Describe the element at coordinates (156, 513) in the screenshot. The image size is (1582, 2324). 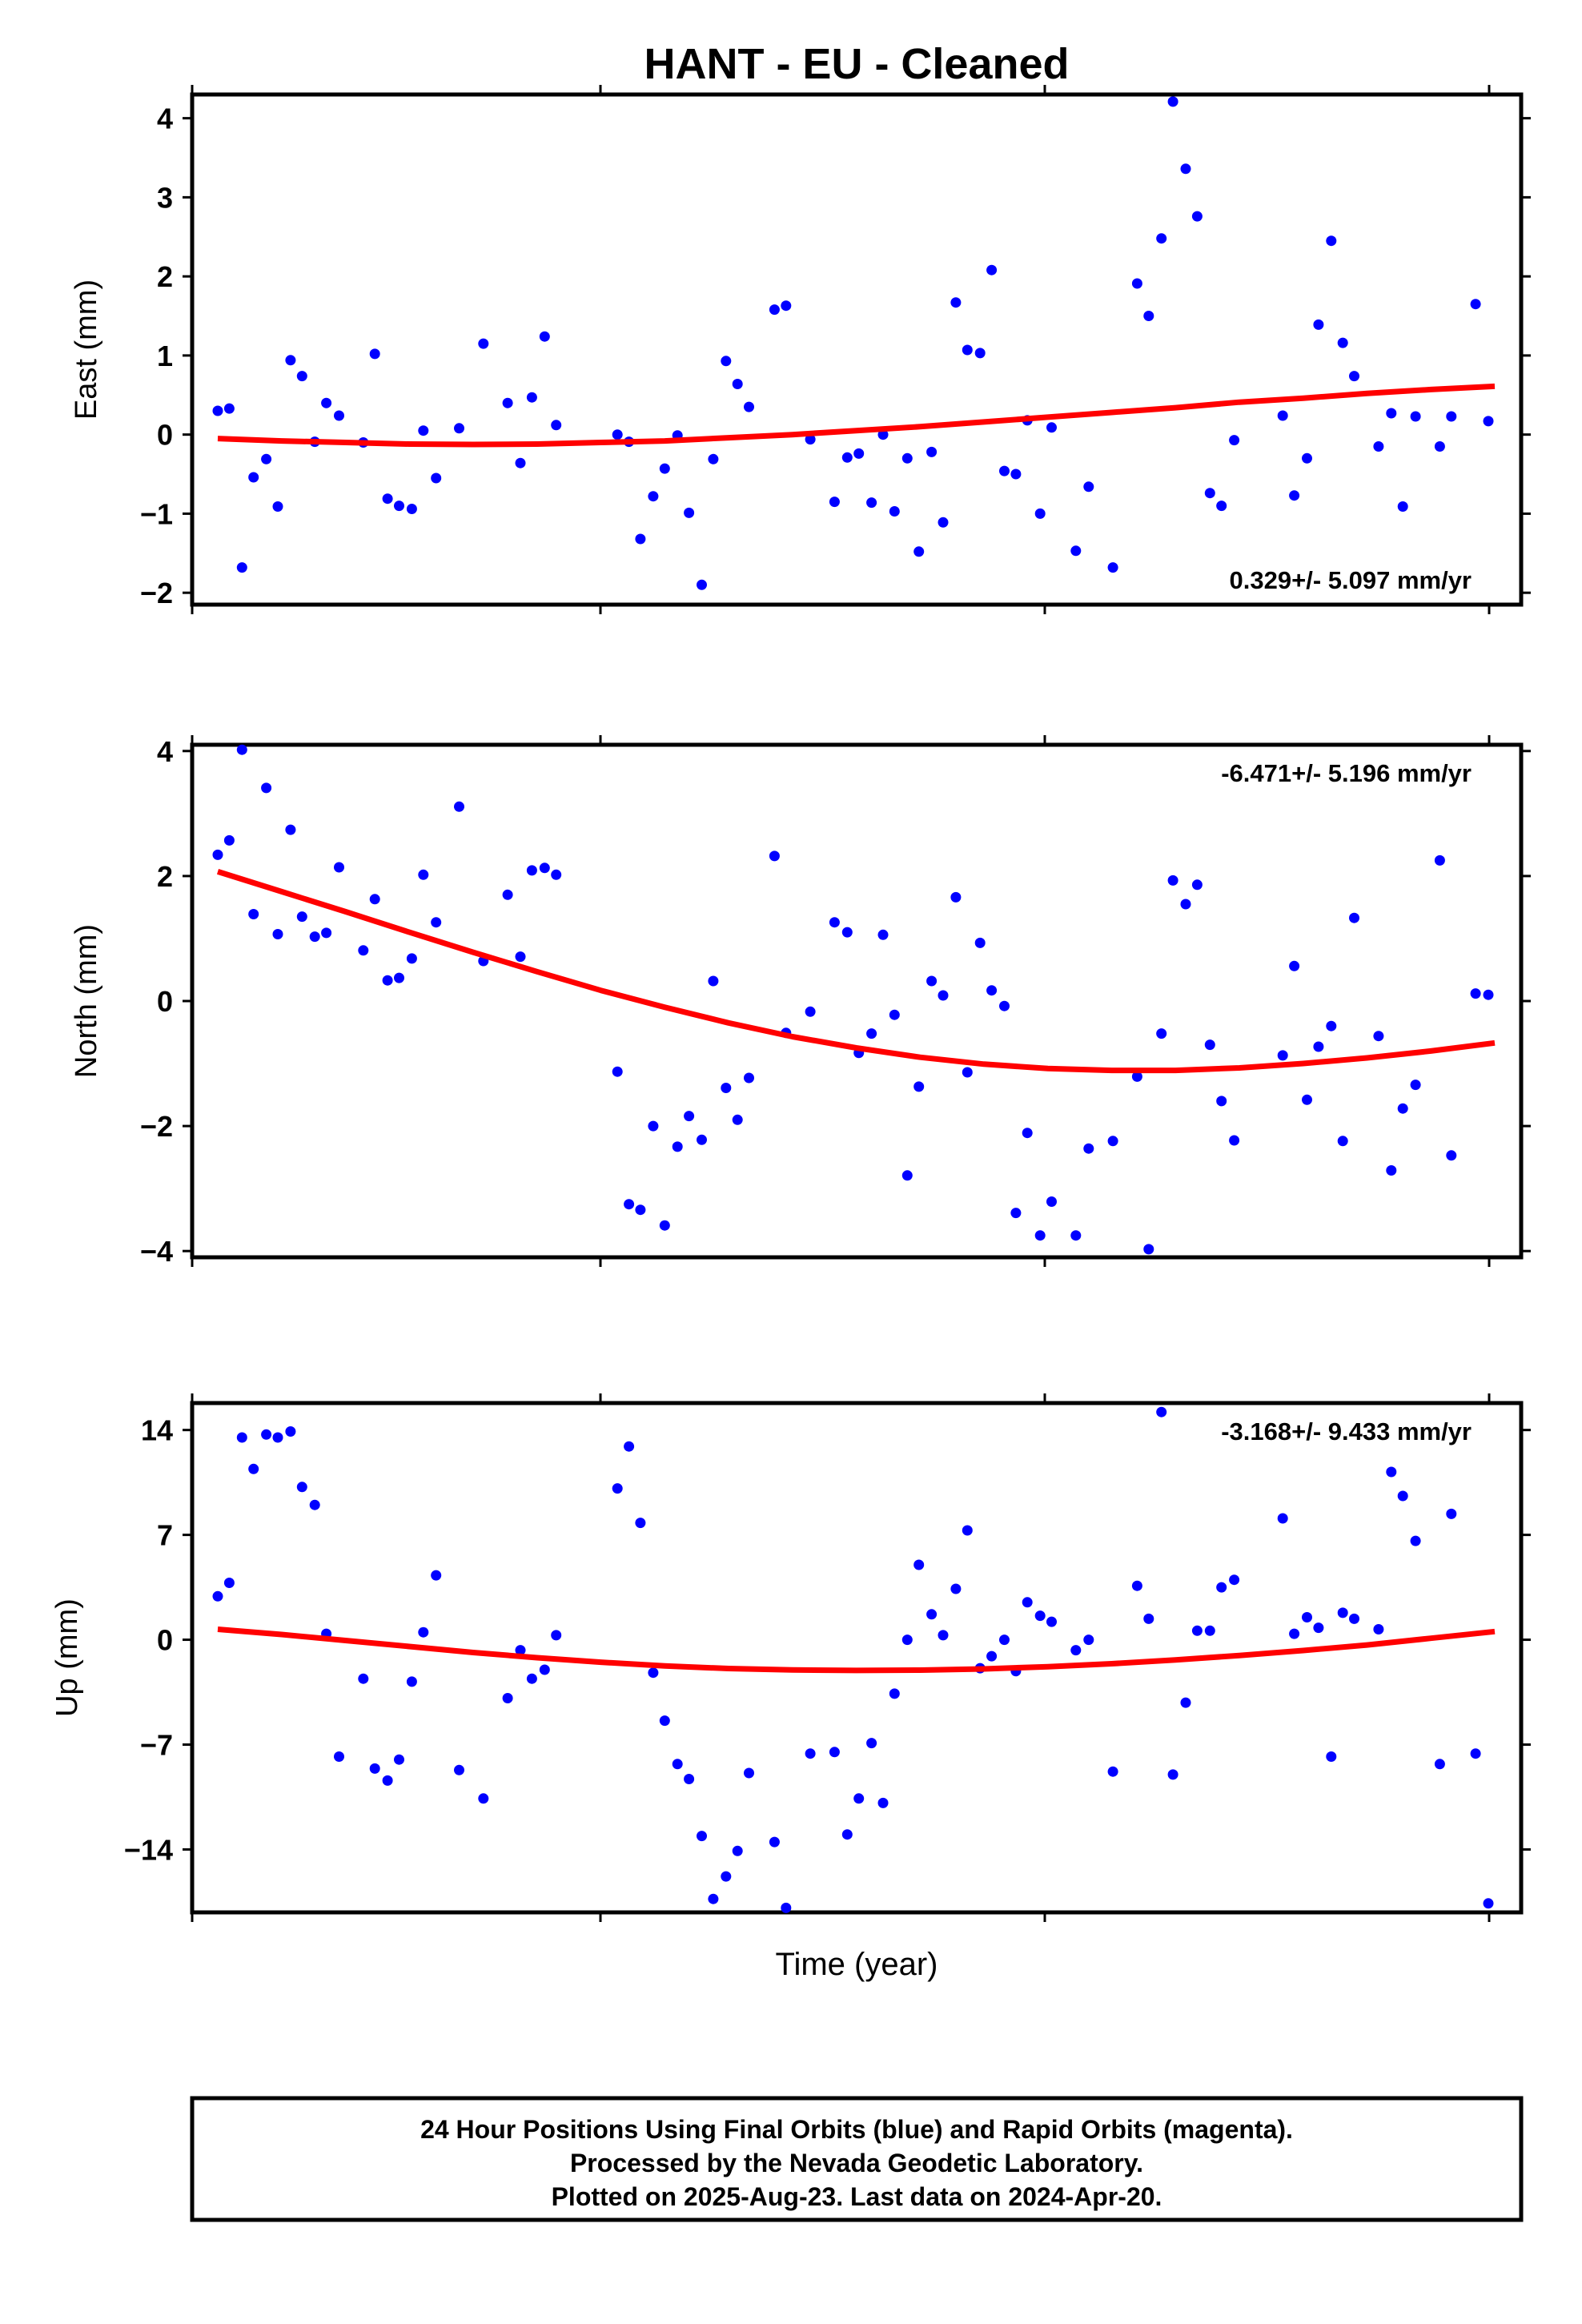
I see `east-ytick-label: −1` at that location.